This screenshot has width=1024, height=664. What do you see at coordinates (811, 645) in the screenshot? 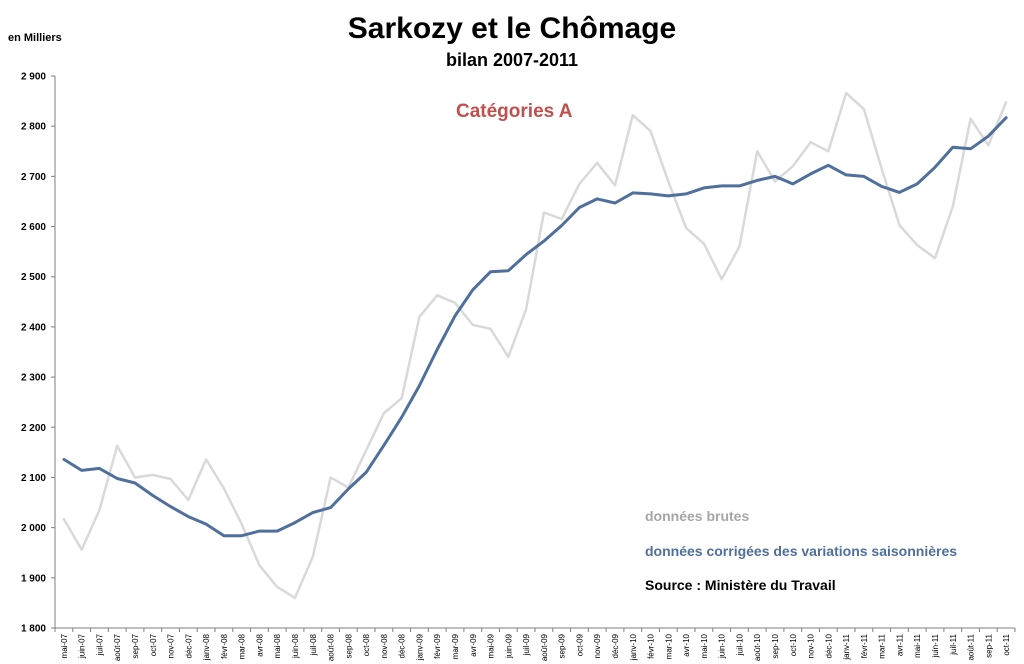
I see `x-tick-label: nov-10` at bounding box center [811, 645].